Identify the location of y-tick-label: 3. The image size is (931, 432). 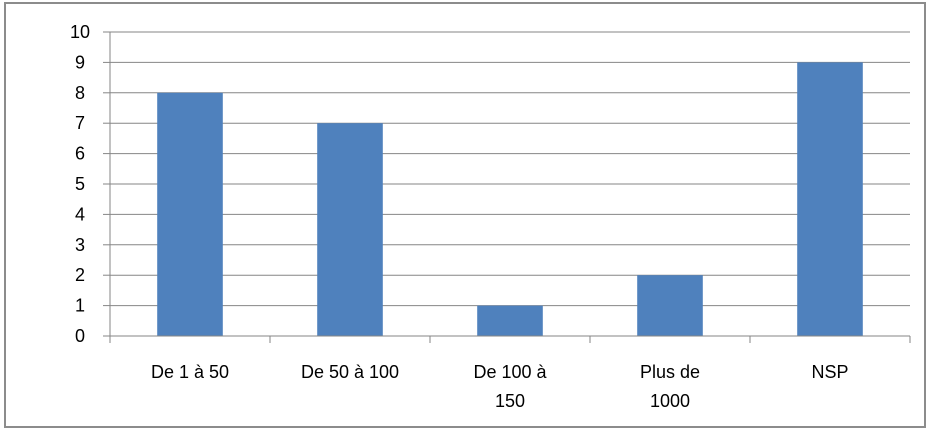
(80, 245).